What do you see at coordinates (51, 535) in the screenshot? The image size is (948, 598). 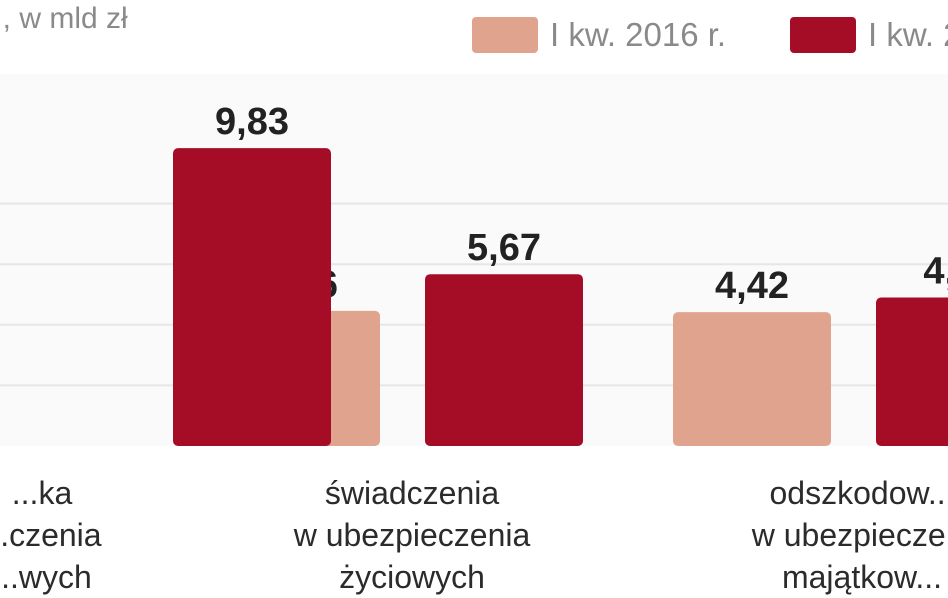 I see `category-label-1-line-2: ...czenia` at bounding box center [51, 535].